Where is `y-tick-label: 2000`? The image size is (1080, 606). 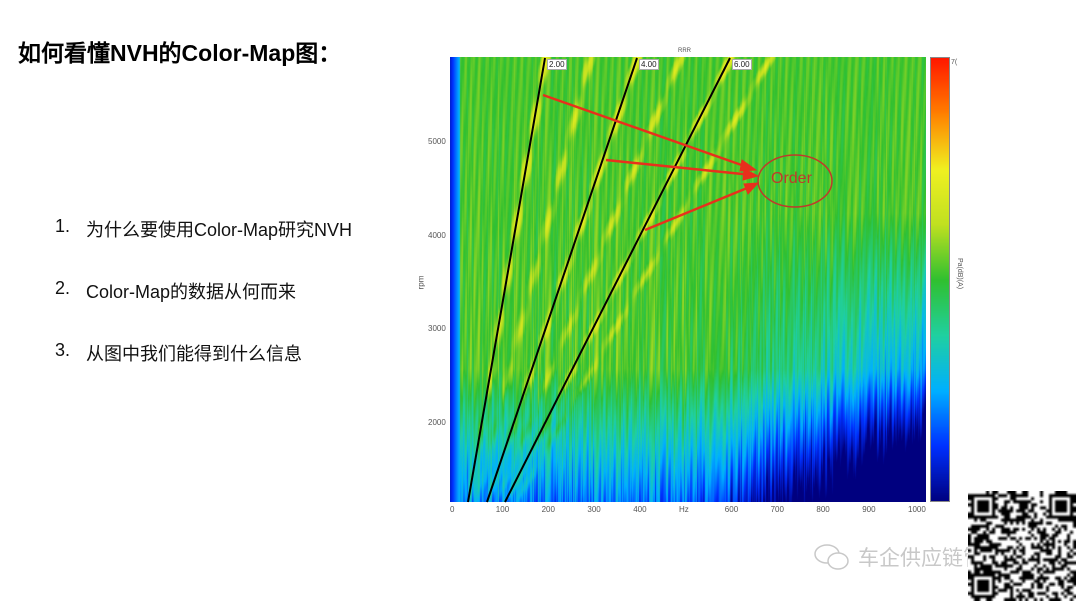
y-tick-label: 2000 is located at coordinates (437, 423).